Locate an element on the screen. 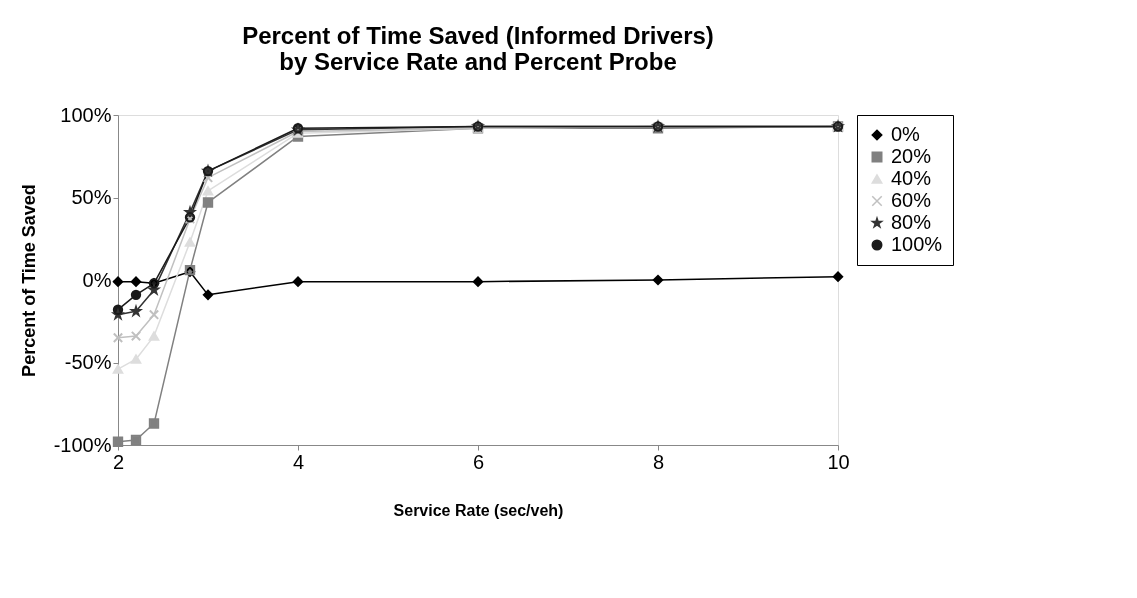 Image resolution: width=1137 pixels, height=598 pixels. legend-label: 40% is located at coordinates (911, 178).